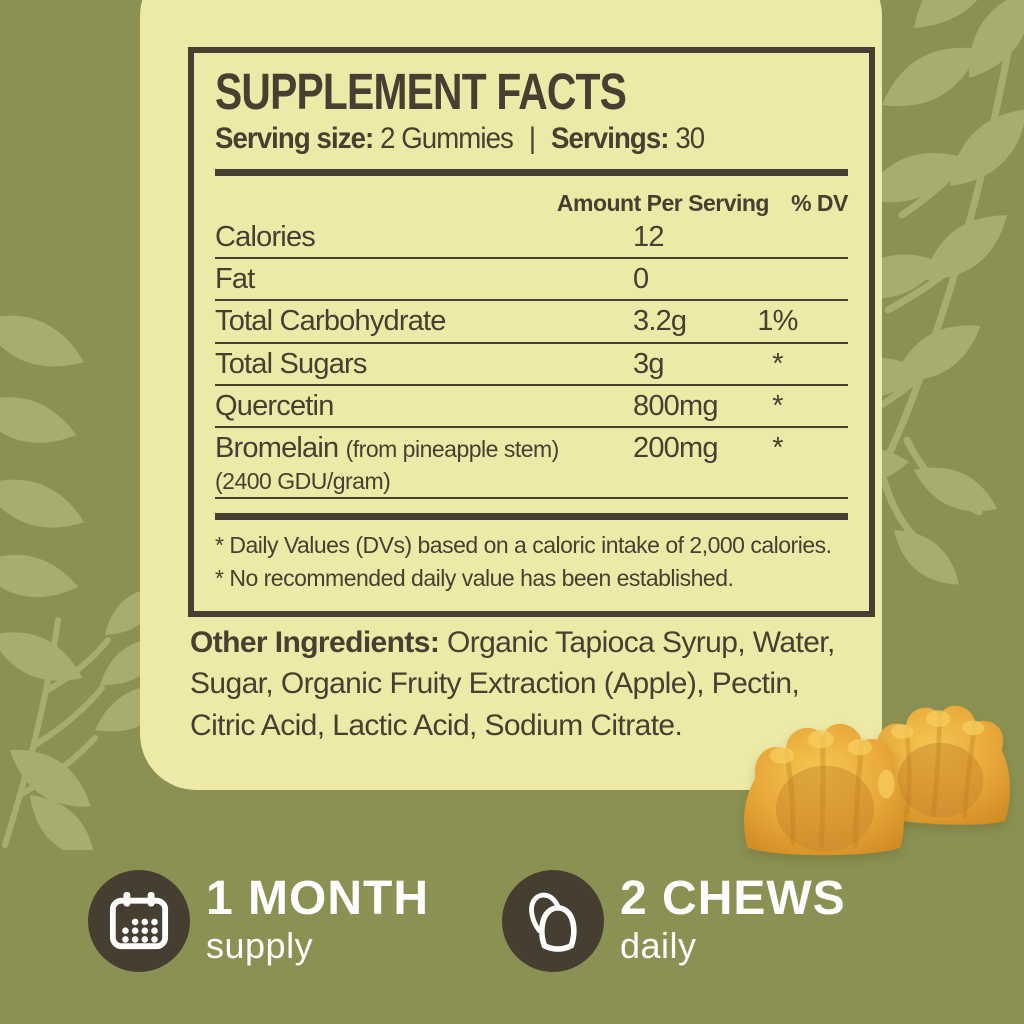 The height and width of the screenshot is (1024, 1024). I want to click on row-label: Quercetin, so click(274, 405).